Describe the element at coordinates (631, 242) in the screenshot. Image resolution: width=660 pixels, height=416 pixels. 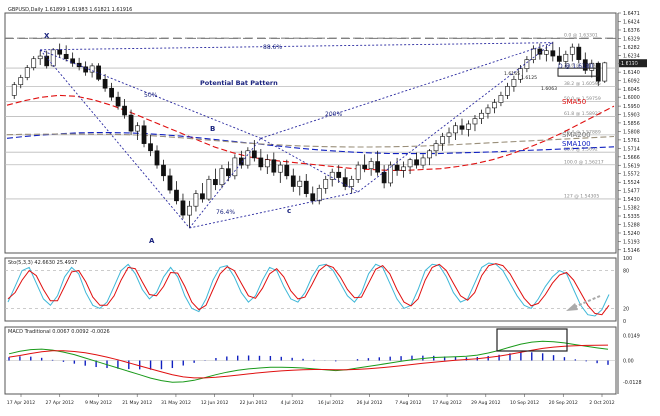
I see `price-tick-label: 1.5193` at that location.